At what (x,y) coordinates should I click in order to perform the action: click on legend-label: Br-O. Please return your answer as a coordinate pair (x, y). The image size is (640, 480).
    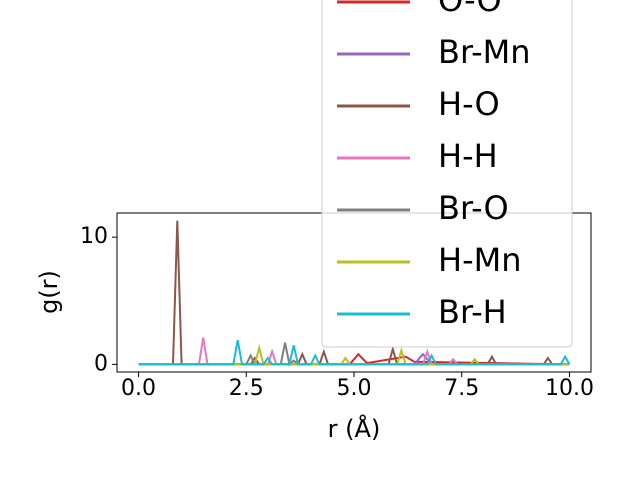
    Looking at the image, I should click on (473, 208).